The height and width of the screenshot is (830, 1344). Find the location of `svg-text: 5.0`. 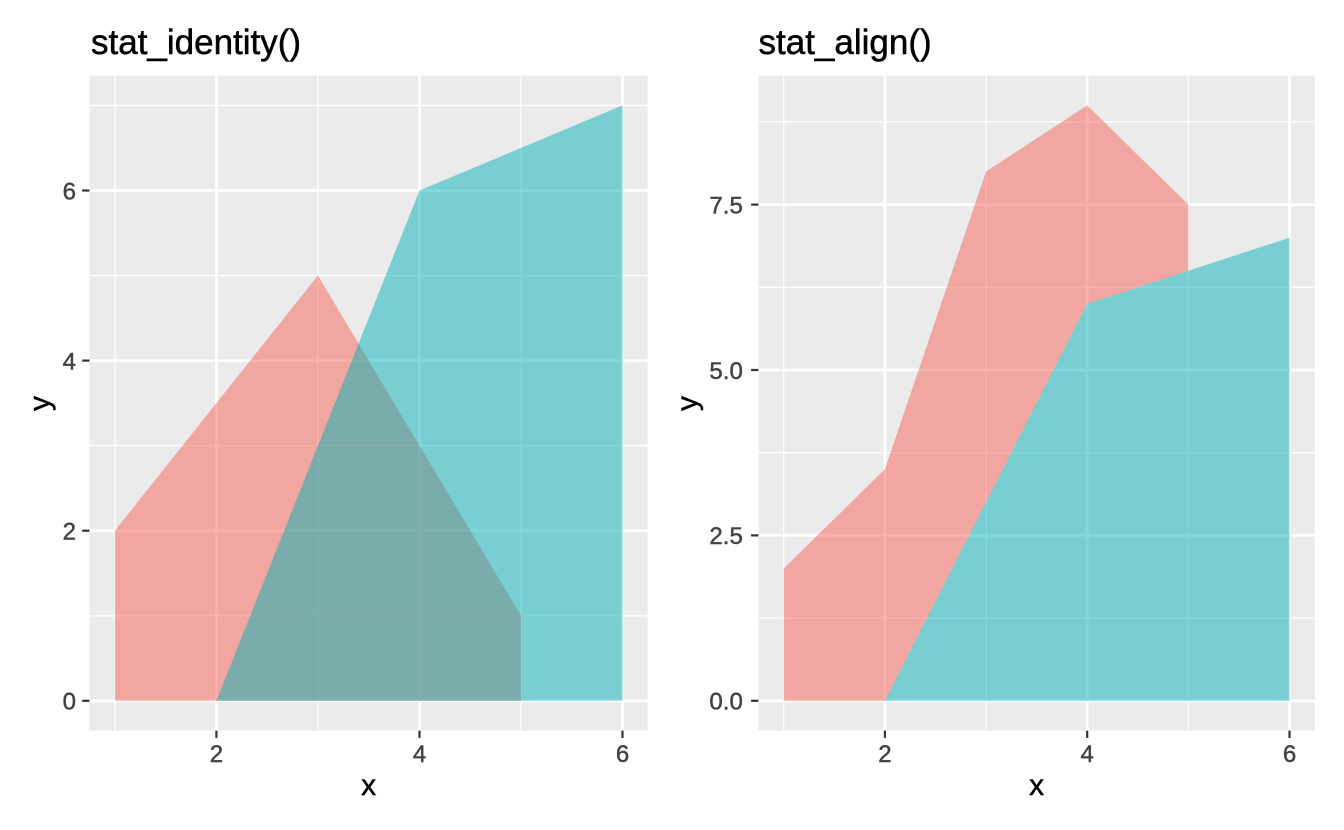

svg-text: 5.0 is located at coordinates (725, 371).